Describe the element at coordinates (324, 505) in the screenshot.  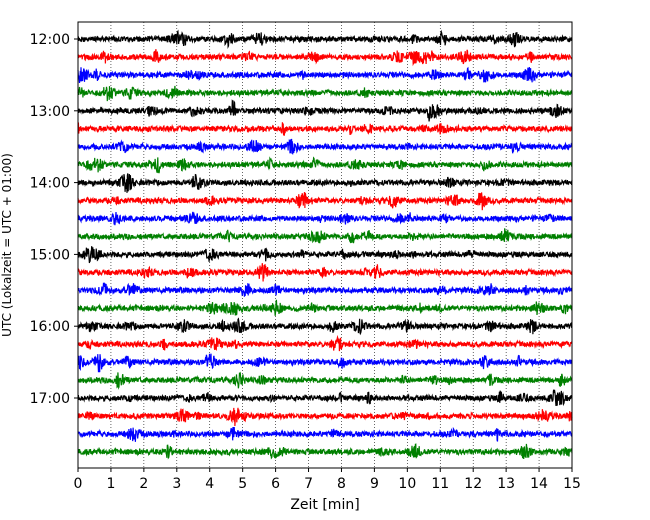
I see `x-axis-label: Zeit [min]` at that location.